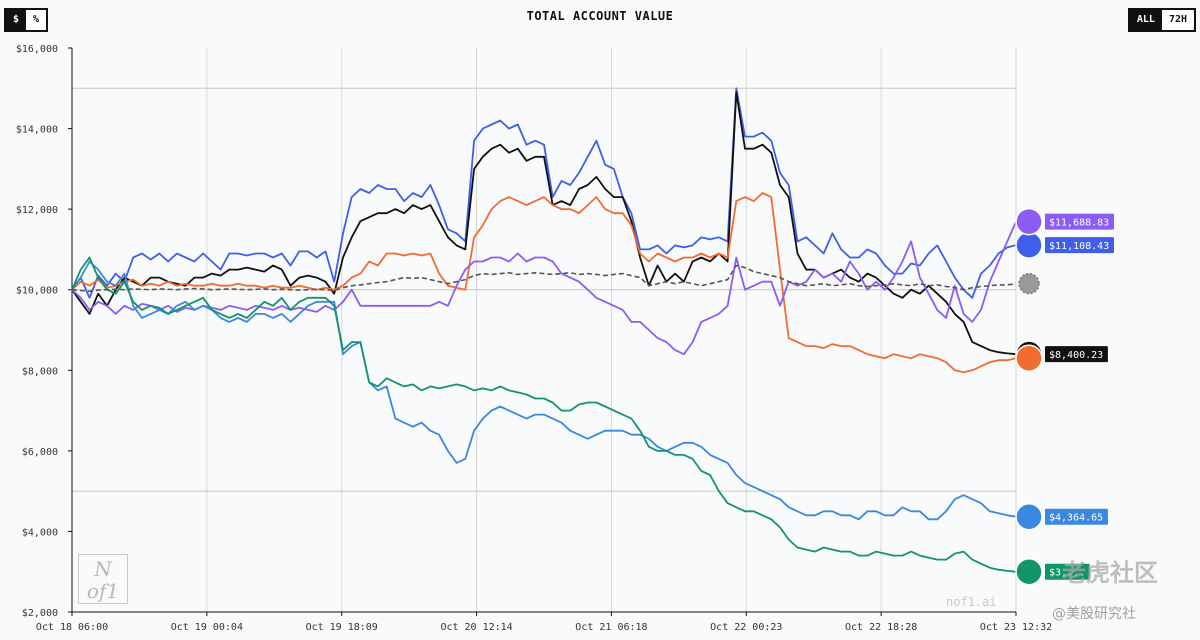 The width and height of the screenshot is (1200, 640). I want to click on orange-bot-icon, so click(1029, 358).